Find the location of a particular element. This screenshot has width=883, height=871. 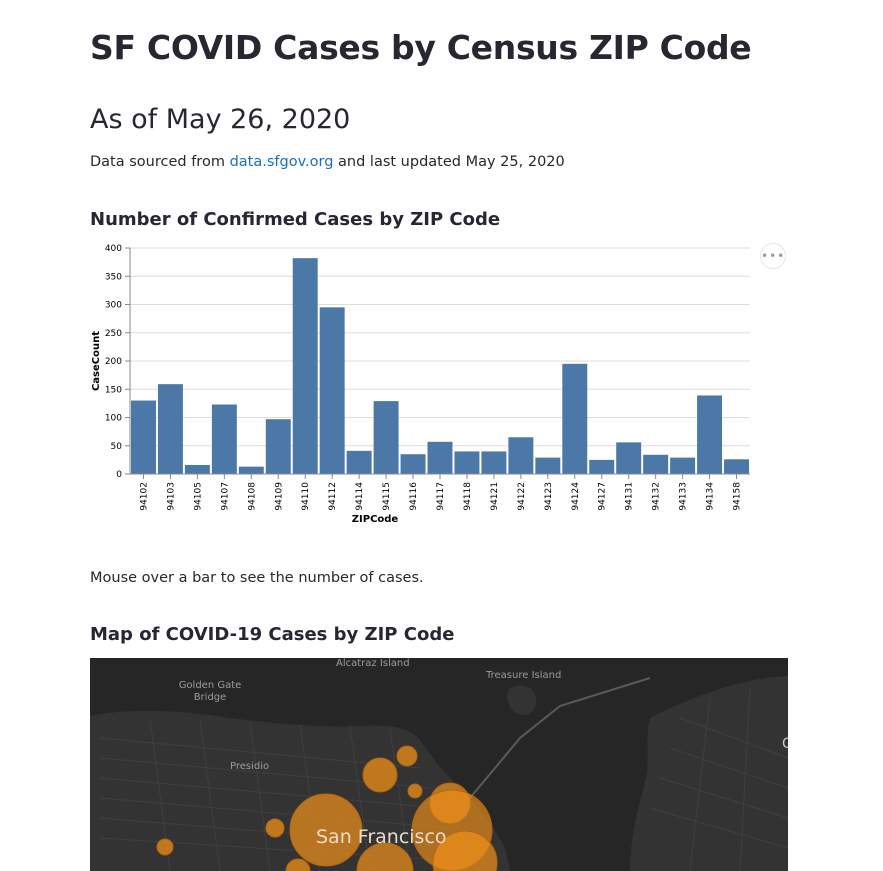

x-tick-label: 94122 is located at coordinates (522, 496).